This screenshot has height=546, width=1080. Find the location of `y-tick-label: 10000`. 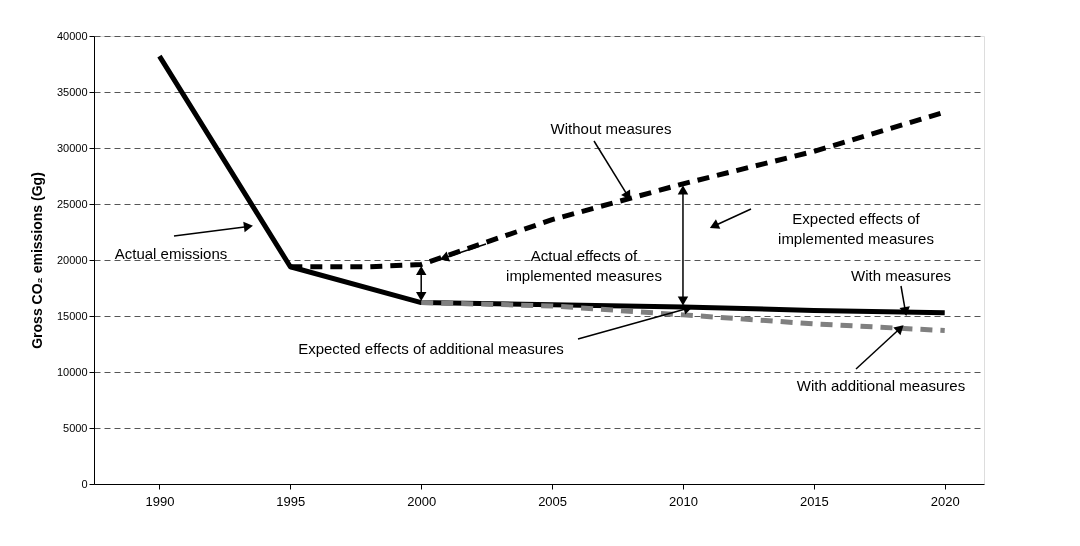

y-tick-label: 10000 is located at coordinates (72, 371).